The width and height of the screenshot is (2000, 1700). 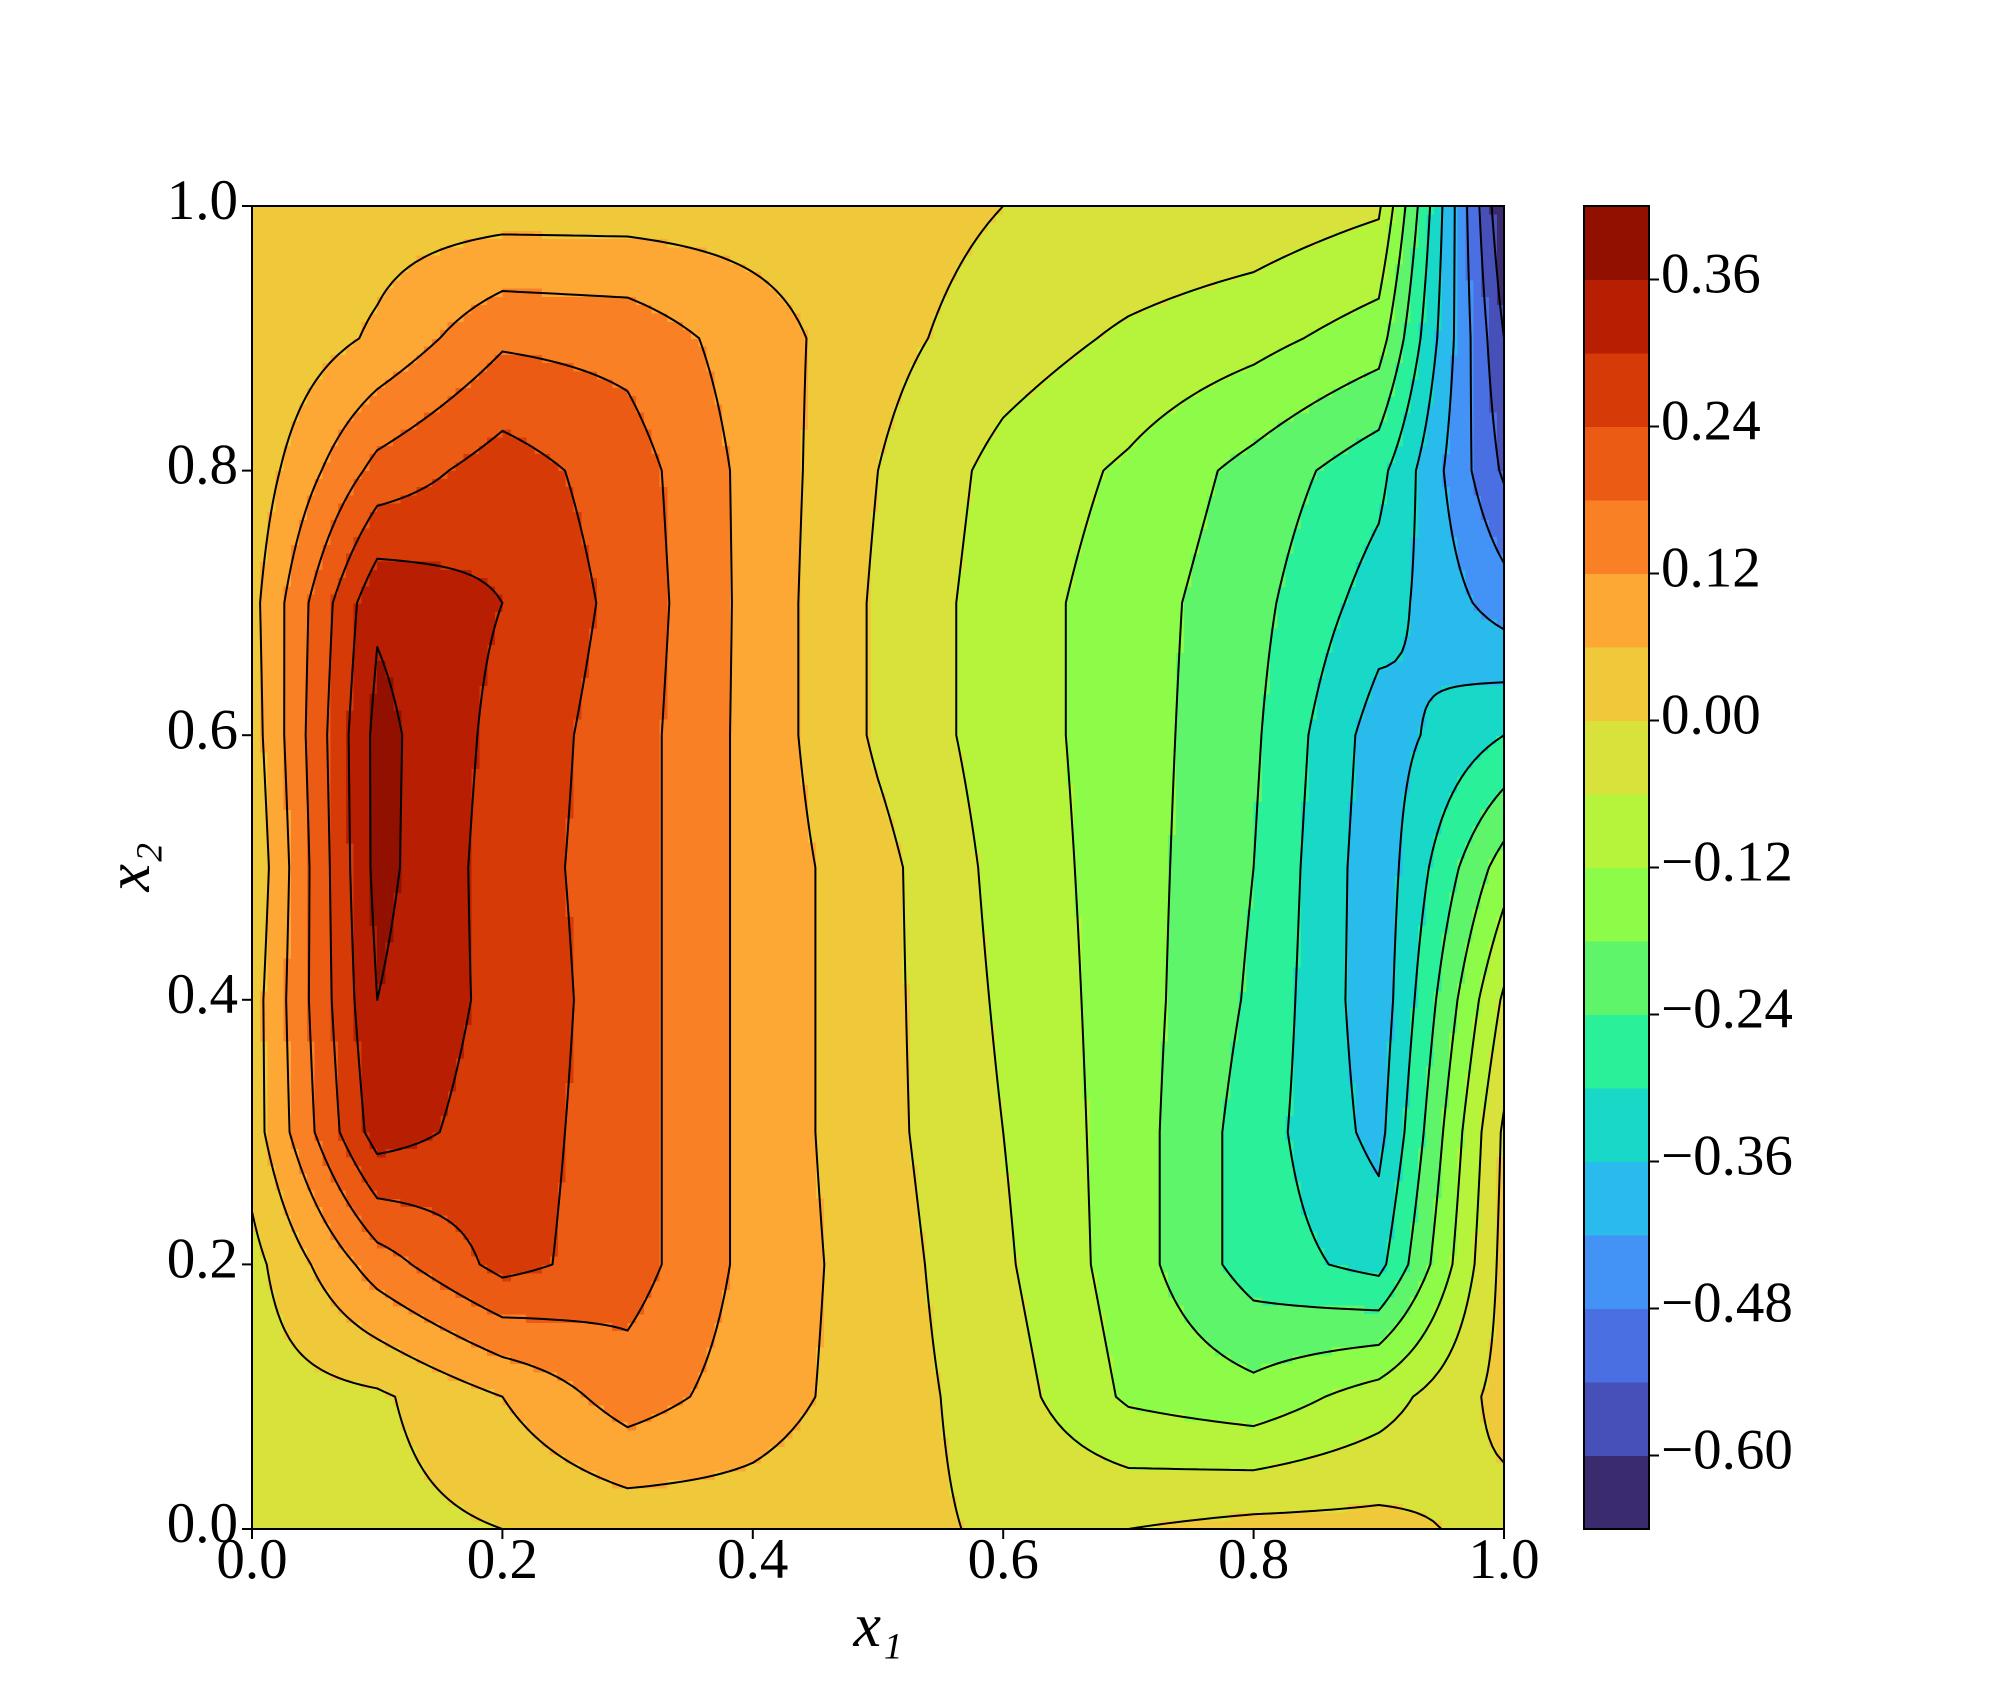 I want to click on colorbar-tick-label: −0.24, so click(x=1727, y=1009).